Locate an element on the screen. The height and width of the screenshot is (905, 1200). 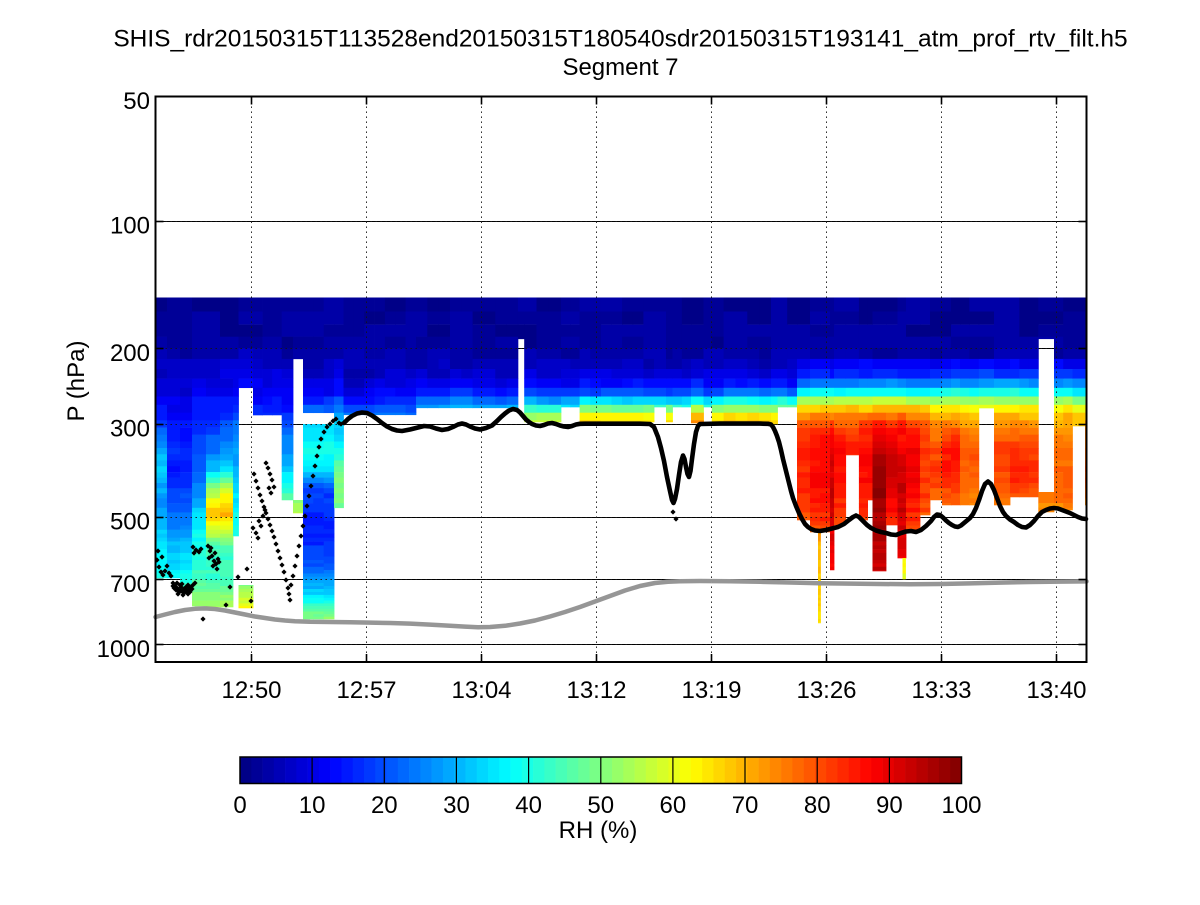
svg-text: 80 is located at coordinates (817, 805).